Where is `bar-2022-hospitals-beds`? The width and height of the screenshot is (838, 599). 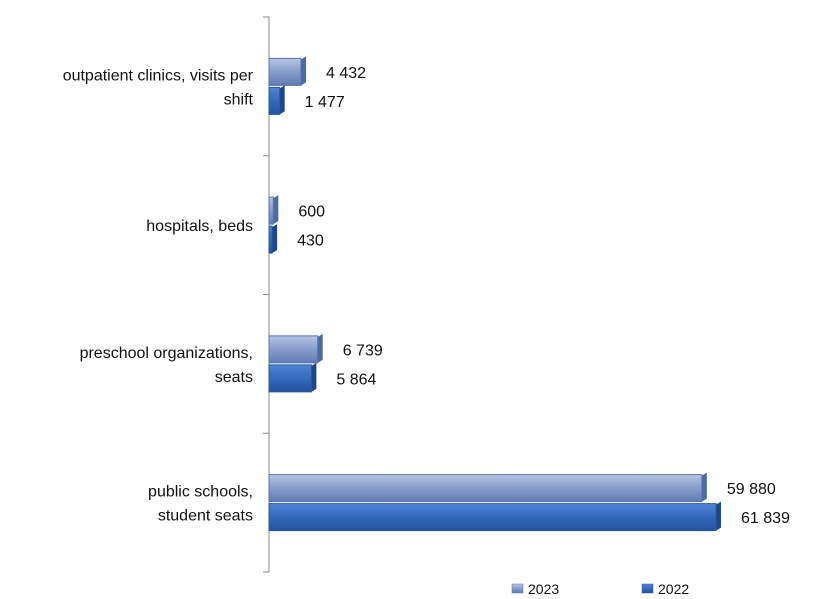 bar-2022-hospitals-beds is located at coordinates (270, 239).